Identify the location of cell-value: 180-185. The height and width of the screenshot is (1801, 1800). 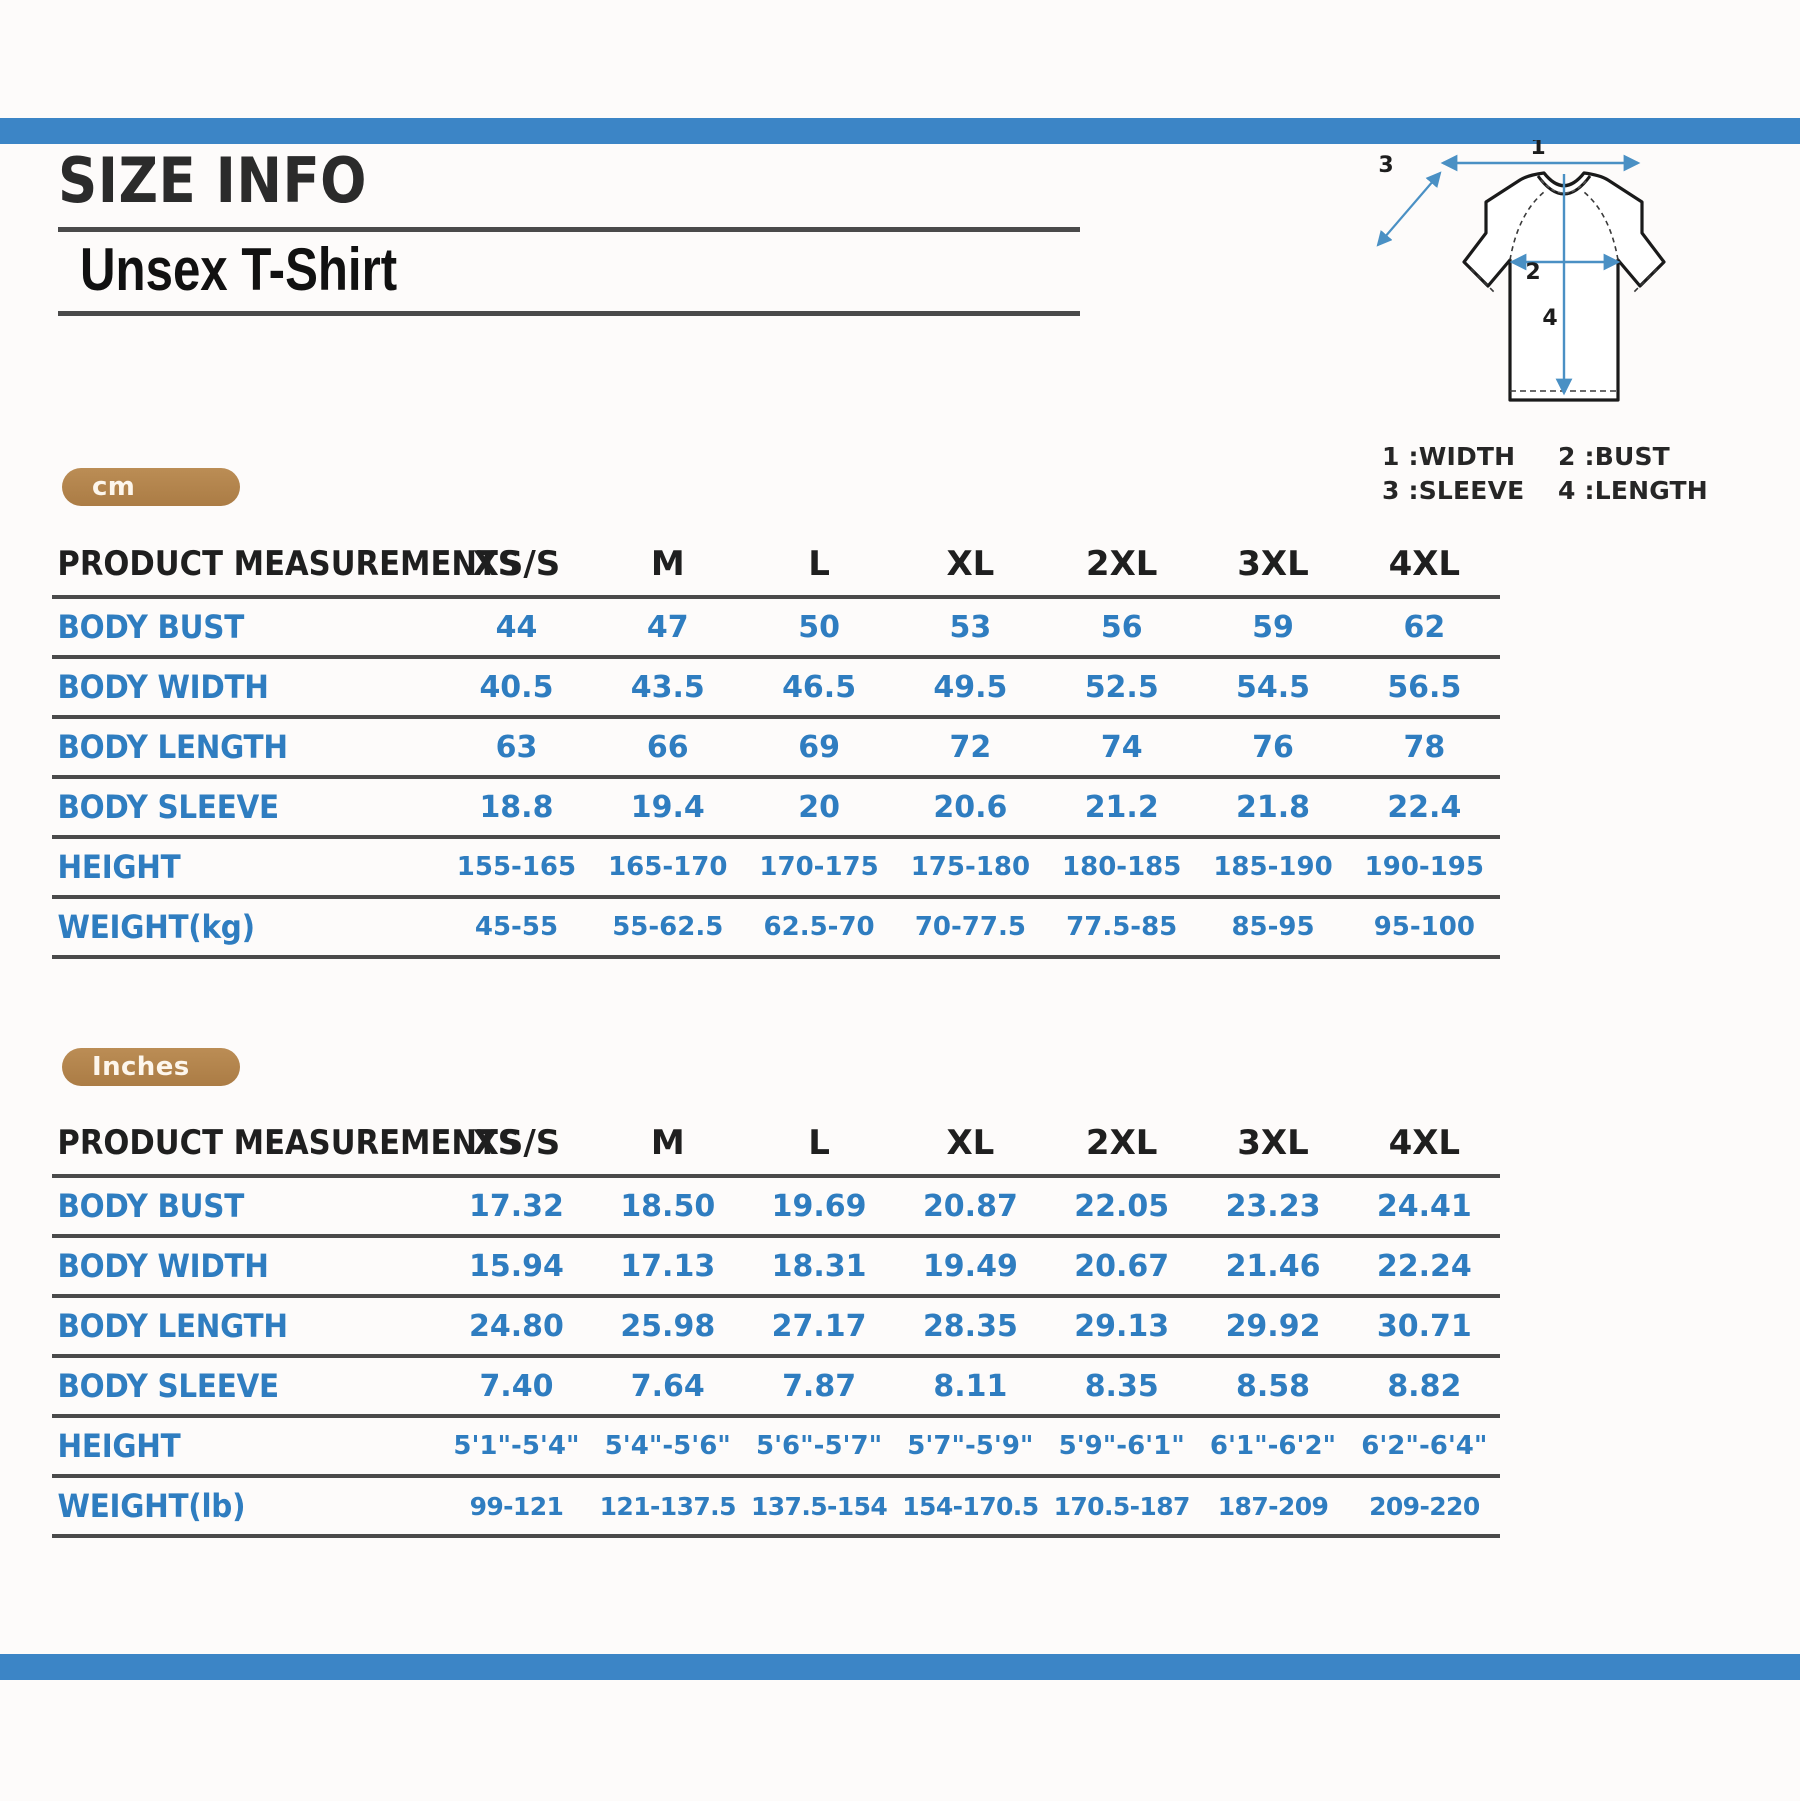
(1122, 868).